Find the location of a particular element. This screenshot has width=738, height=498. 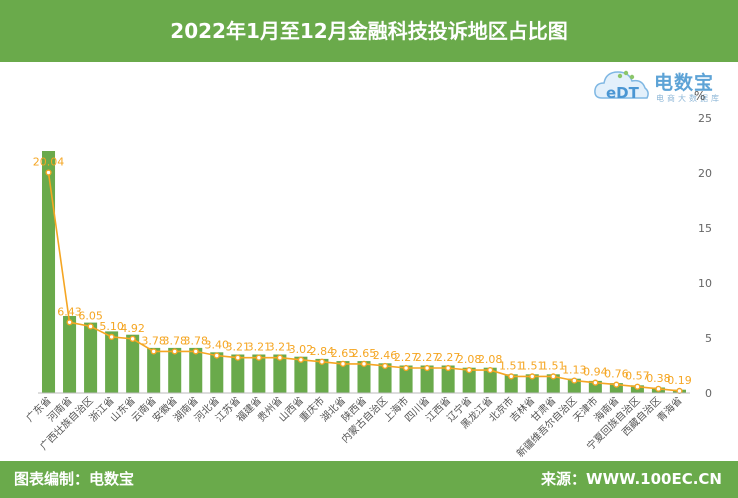

data-label: 3.02 is located at coordinates (301, 349).